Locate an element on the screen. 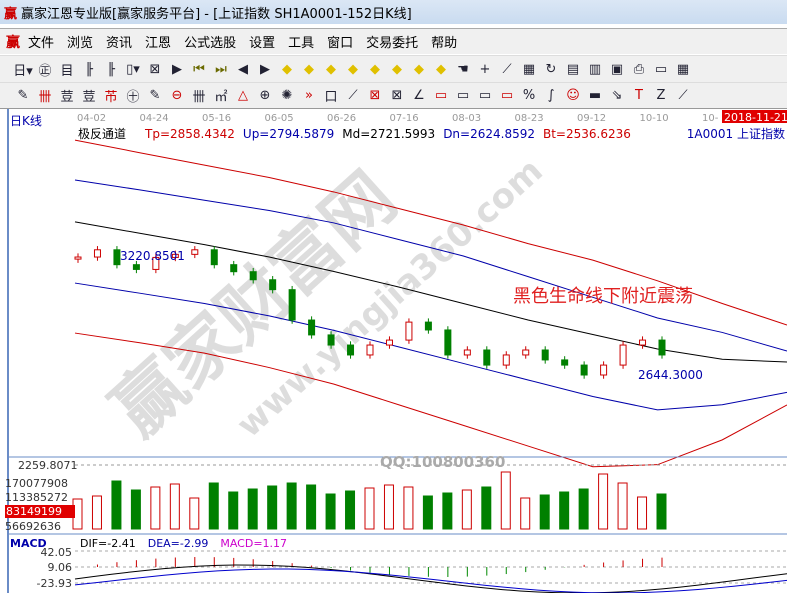  period-day-icon: 日▾ is located at coordinates (23, 71).